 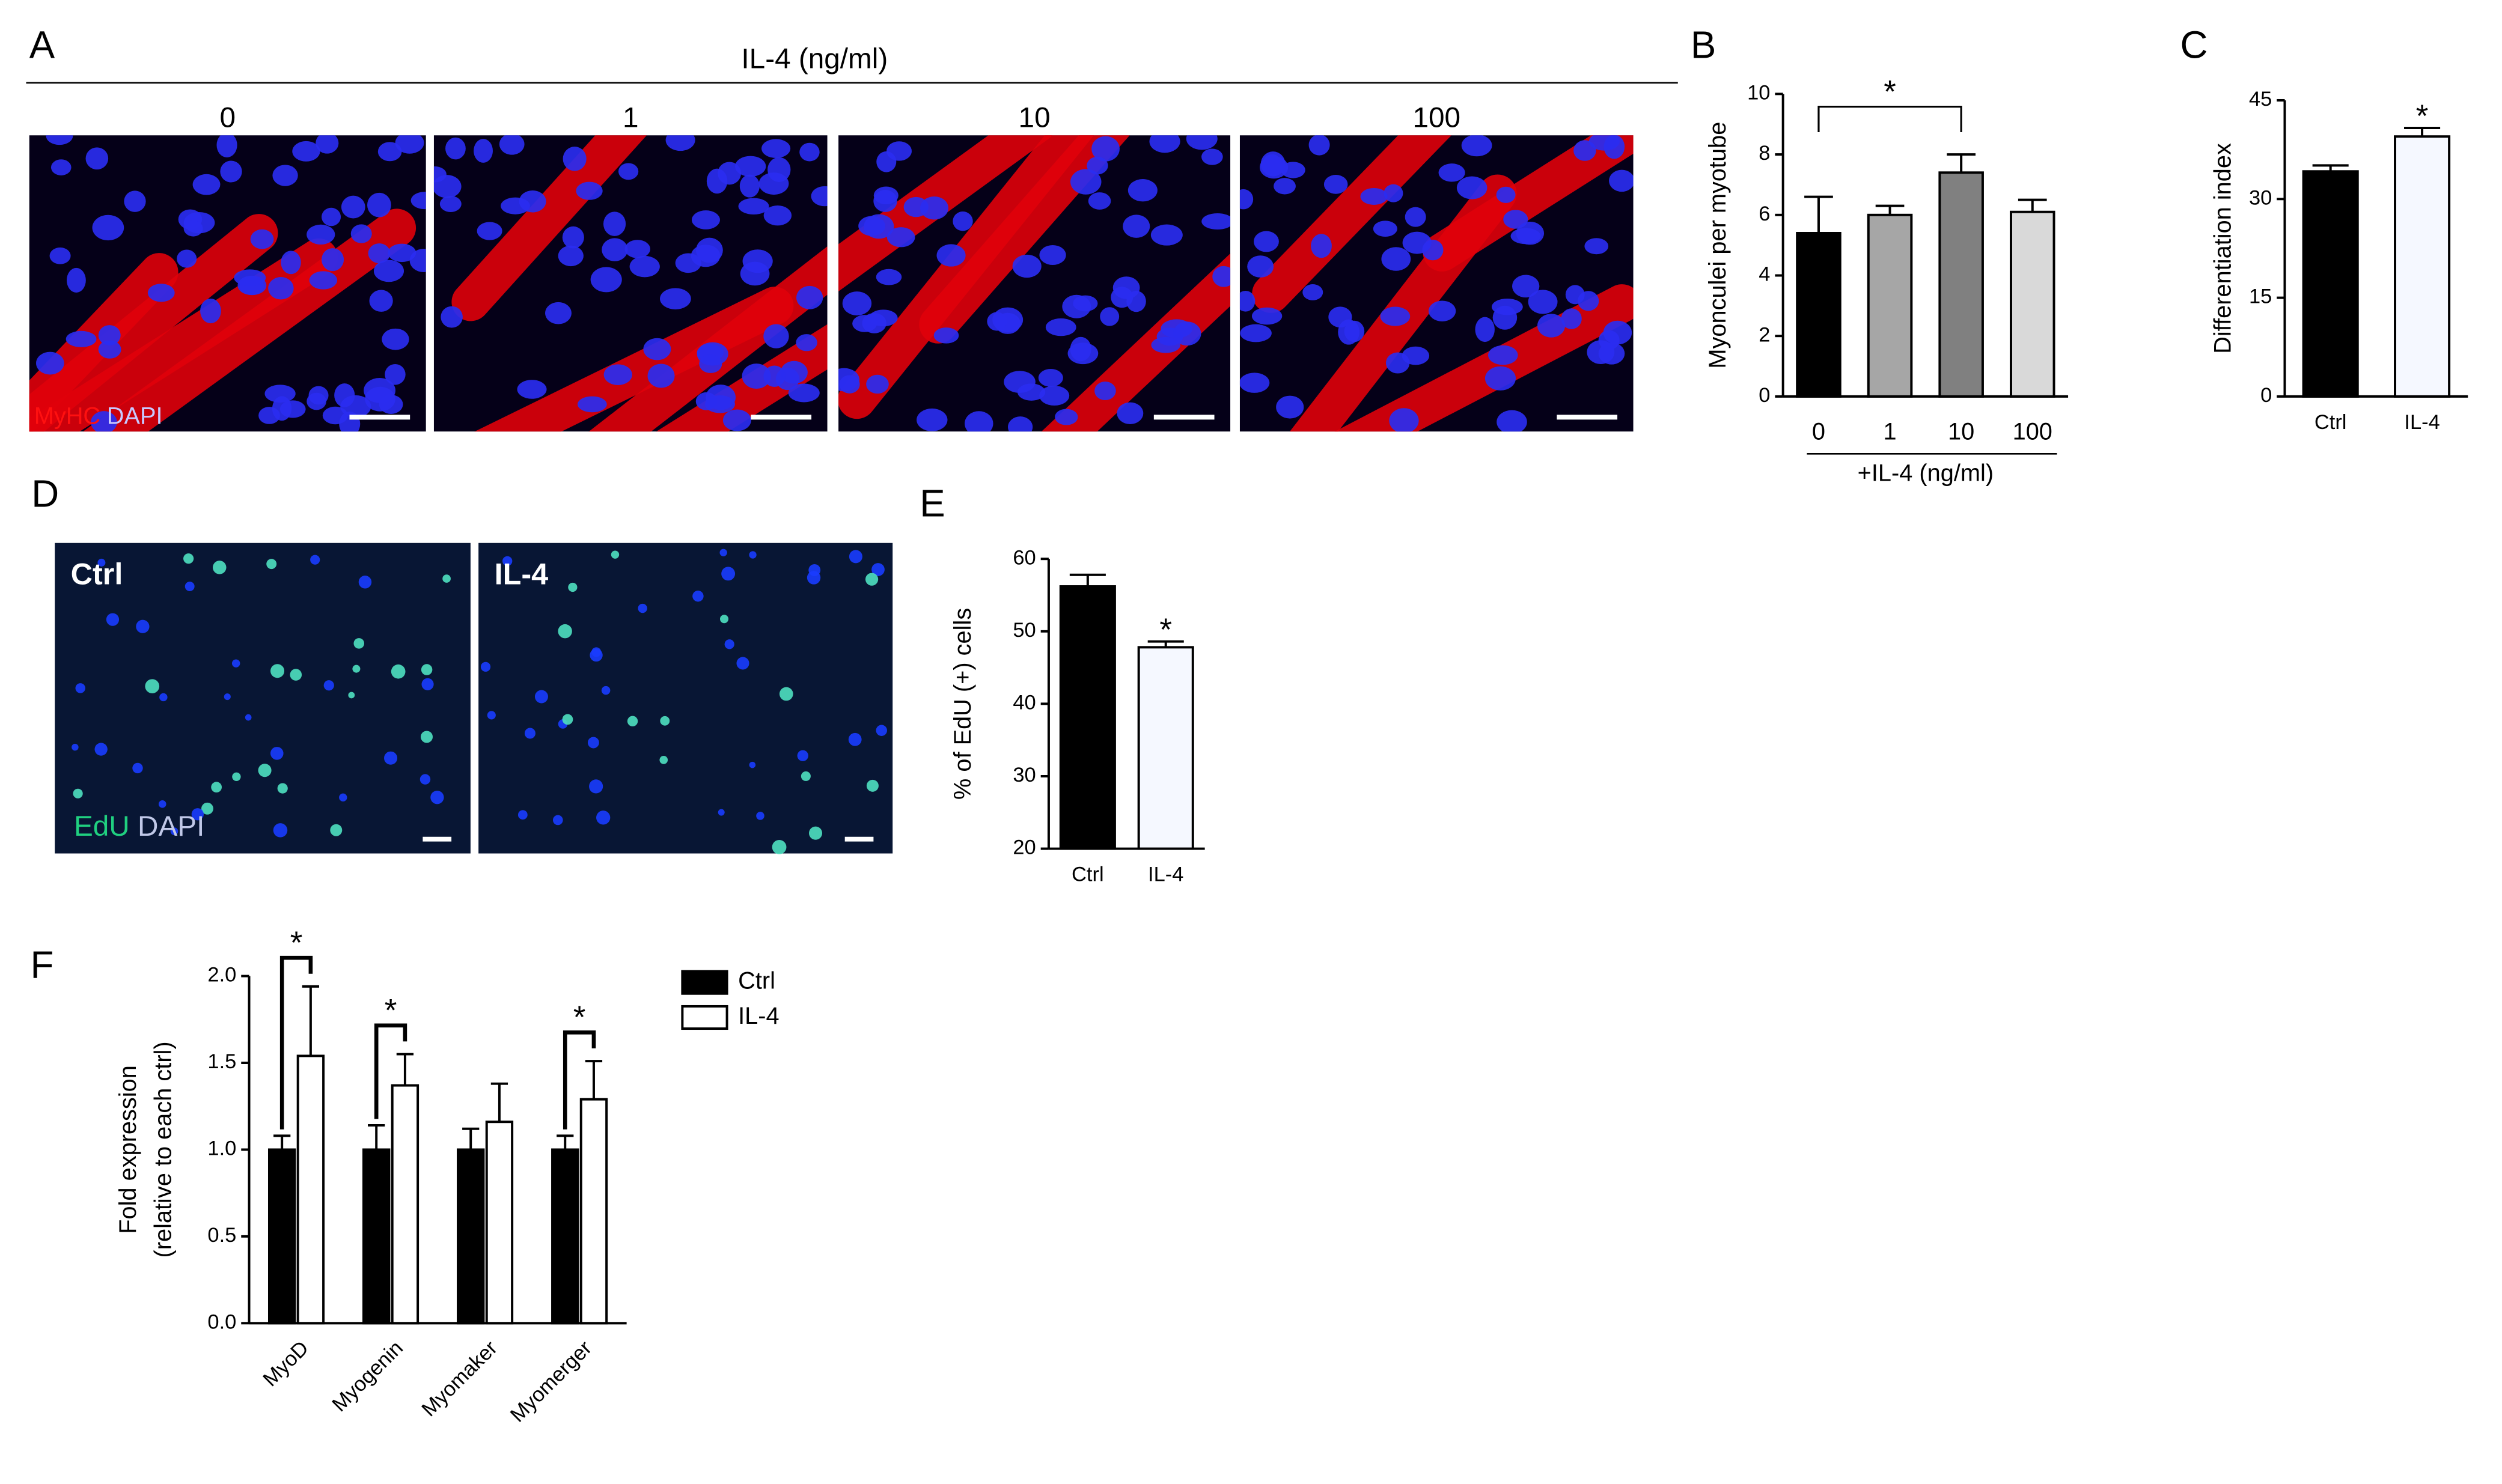 I want to click on column-label: 100, so click(x=1436, y=117).